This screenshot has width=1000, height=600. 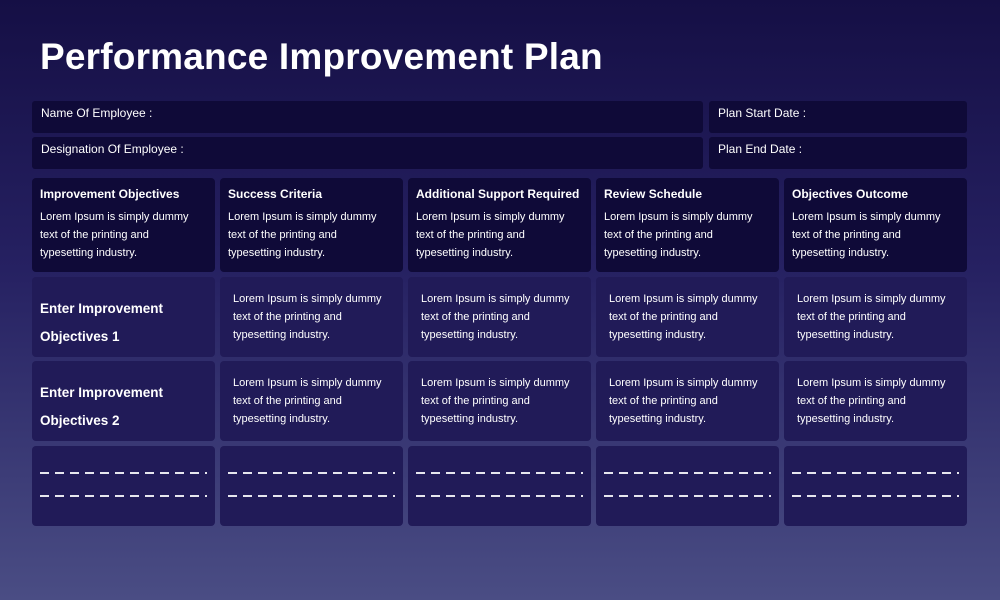 What do you see at coordinates (367, 117) in the screenshot?
I see `field: Name Of Employee :` at bounding box center [367, 117].